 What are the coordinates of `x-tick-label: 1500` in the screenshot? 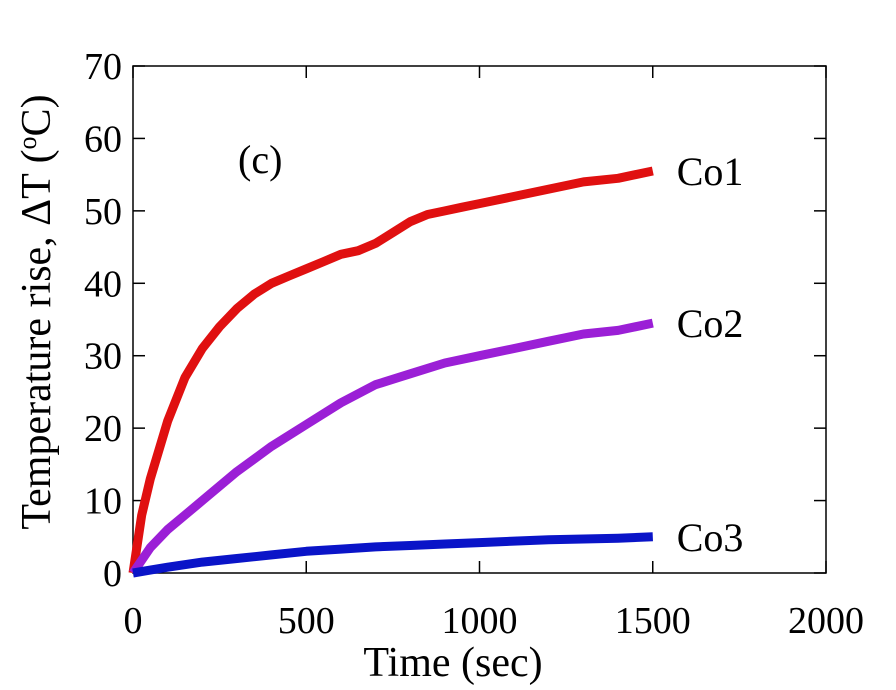 It's located at (653, 621).